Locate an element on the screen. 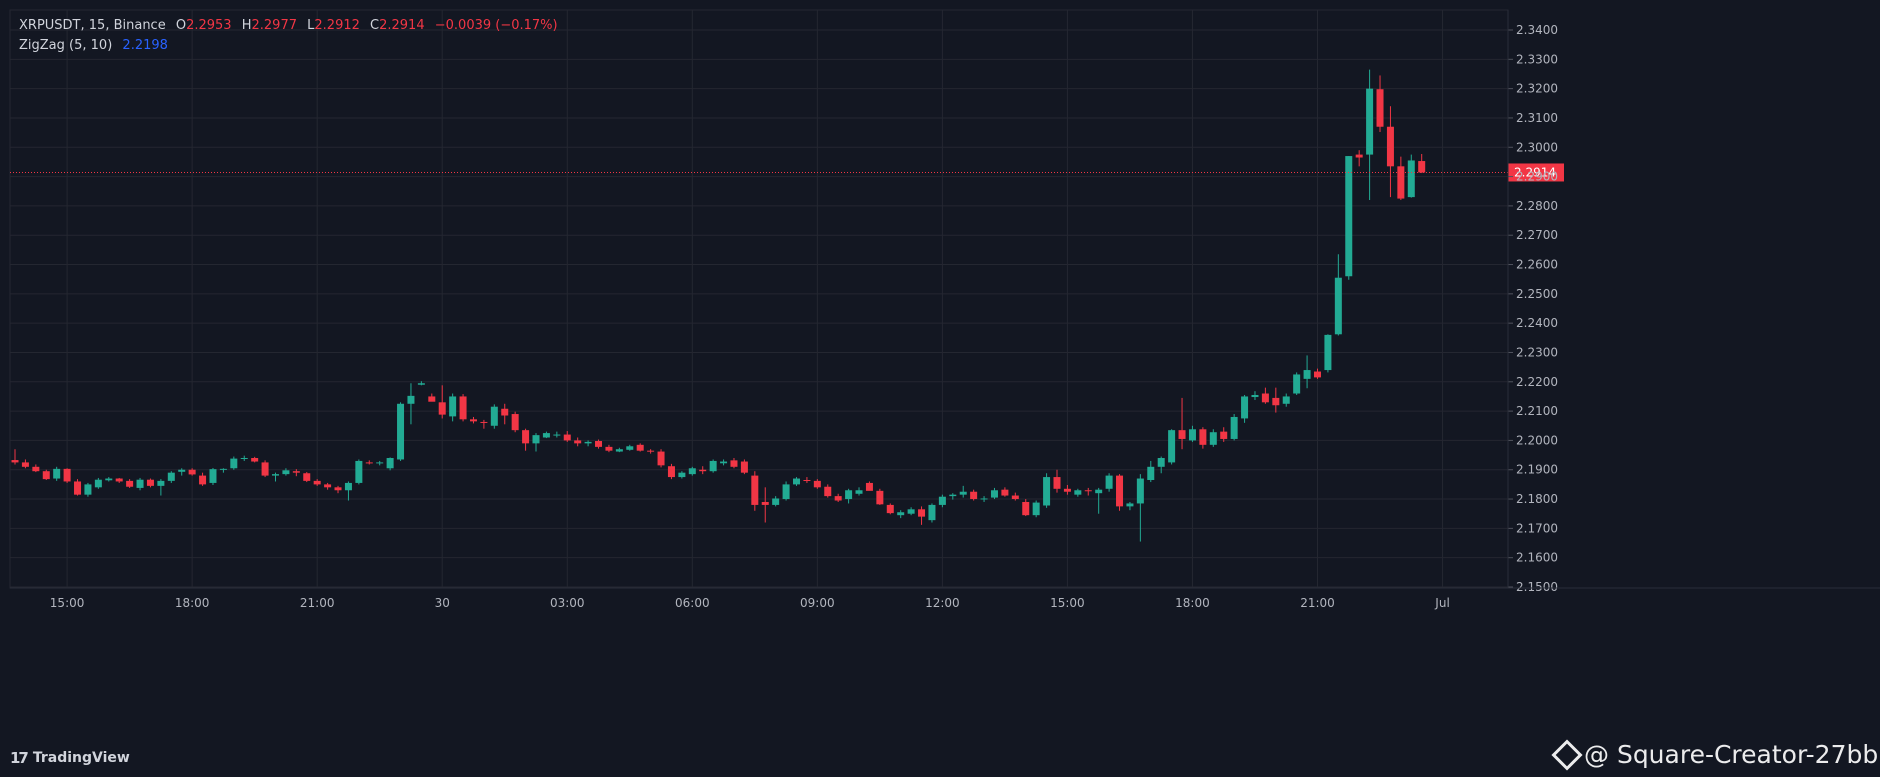 The width and height of the screenshot is (1880, 777). x-tick-label: 09:00 is located at coordinates (817, 603).